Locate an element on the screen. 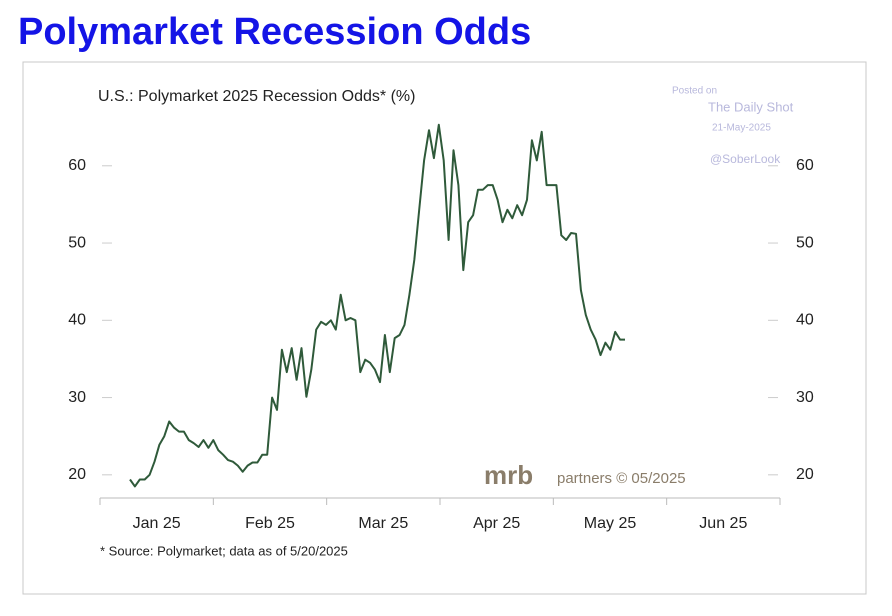  watermark: The Daily Shot is located at coordinates (751, 106).